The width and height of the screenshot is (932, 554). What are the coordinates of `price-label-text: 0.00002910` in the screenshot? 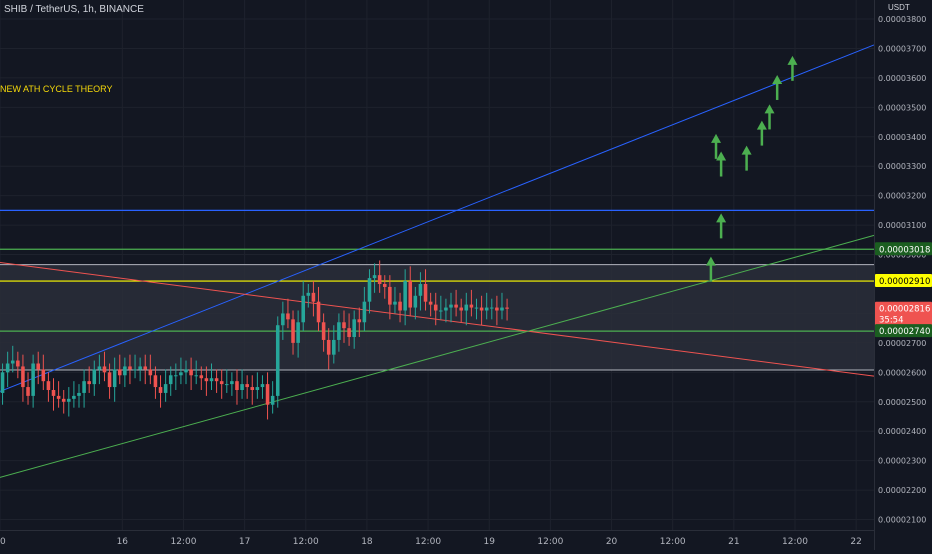 It's located at (904, 282).